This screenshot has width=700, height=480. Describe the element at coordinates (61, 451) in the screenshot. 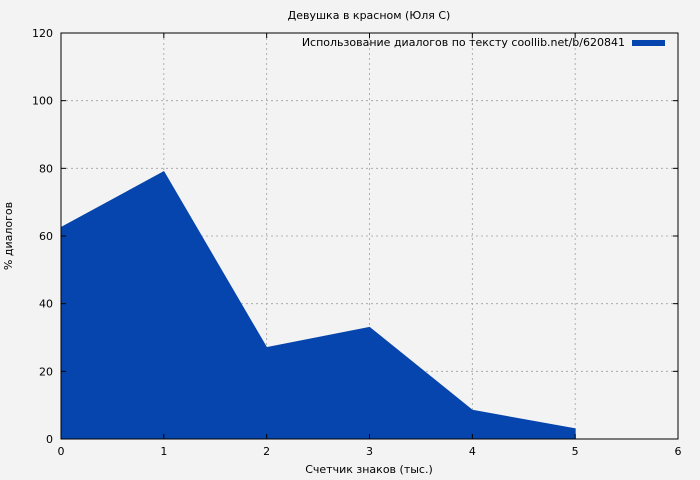

I see `x-tick-label: 0` at that location.